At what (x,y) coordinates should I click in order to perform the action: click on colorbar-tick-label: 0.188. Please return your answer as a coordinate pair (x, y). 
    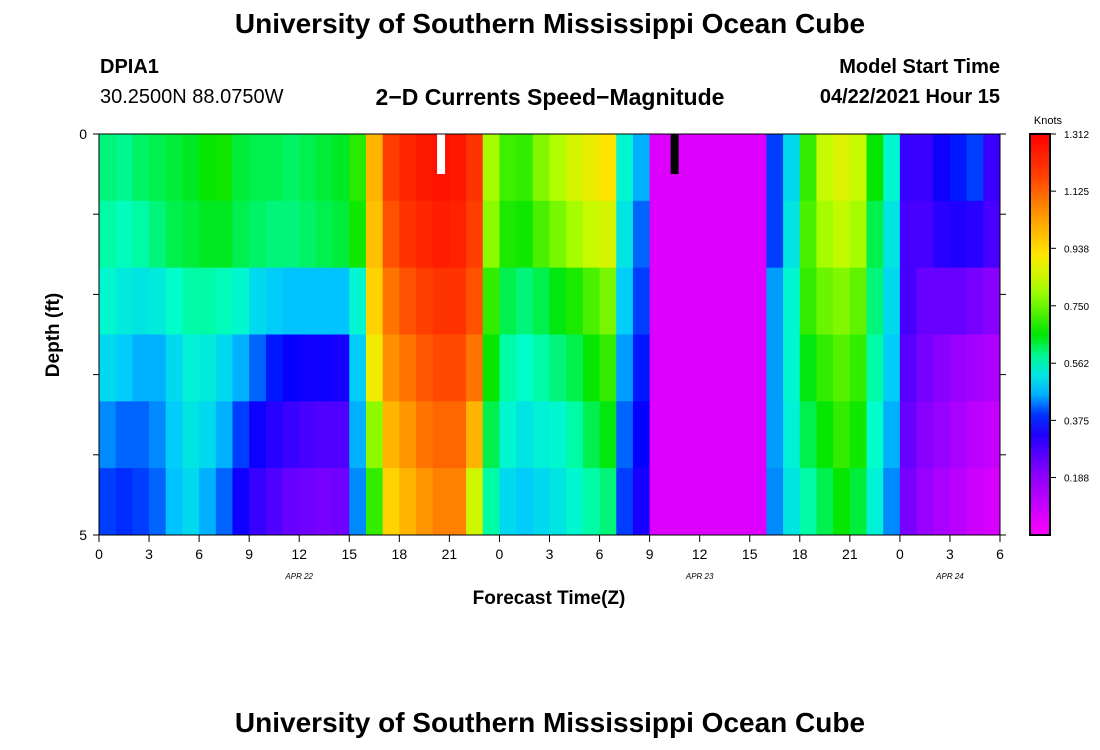
    Looking at the image, I should click on (1076, 479).